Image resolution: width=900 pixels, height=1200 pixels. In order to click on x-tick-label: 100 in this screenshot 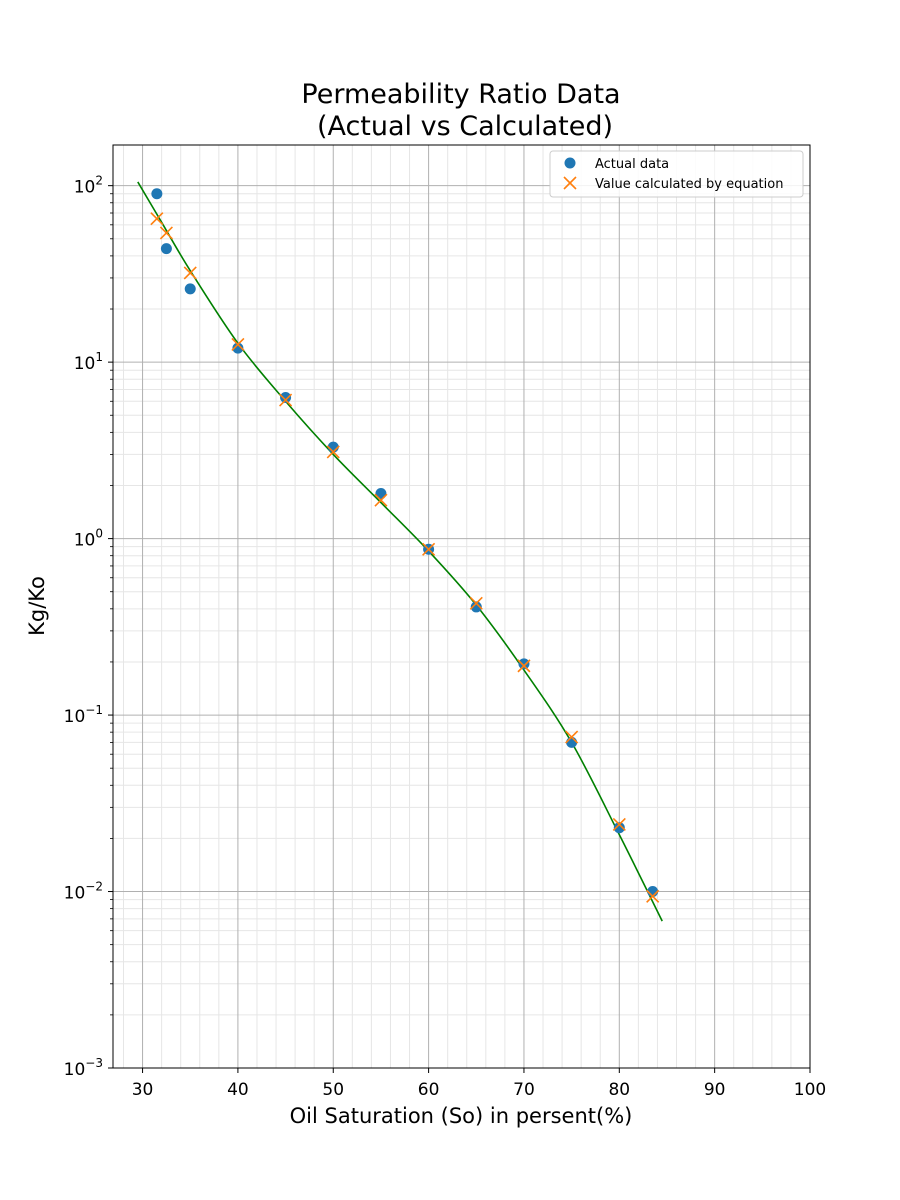, I will do `click(810, 1090)`.